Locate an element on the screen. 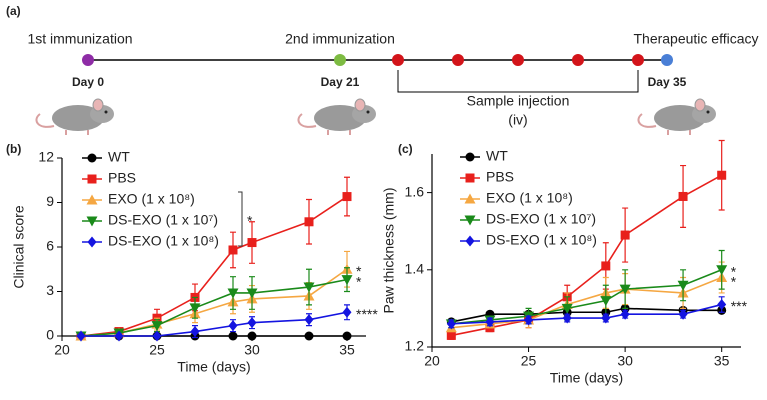  legend-label: EXO (1 x 10⁸) is located at coordinates (151, 199).